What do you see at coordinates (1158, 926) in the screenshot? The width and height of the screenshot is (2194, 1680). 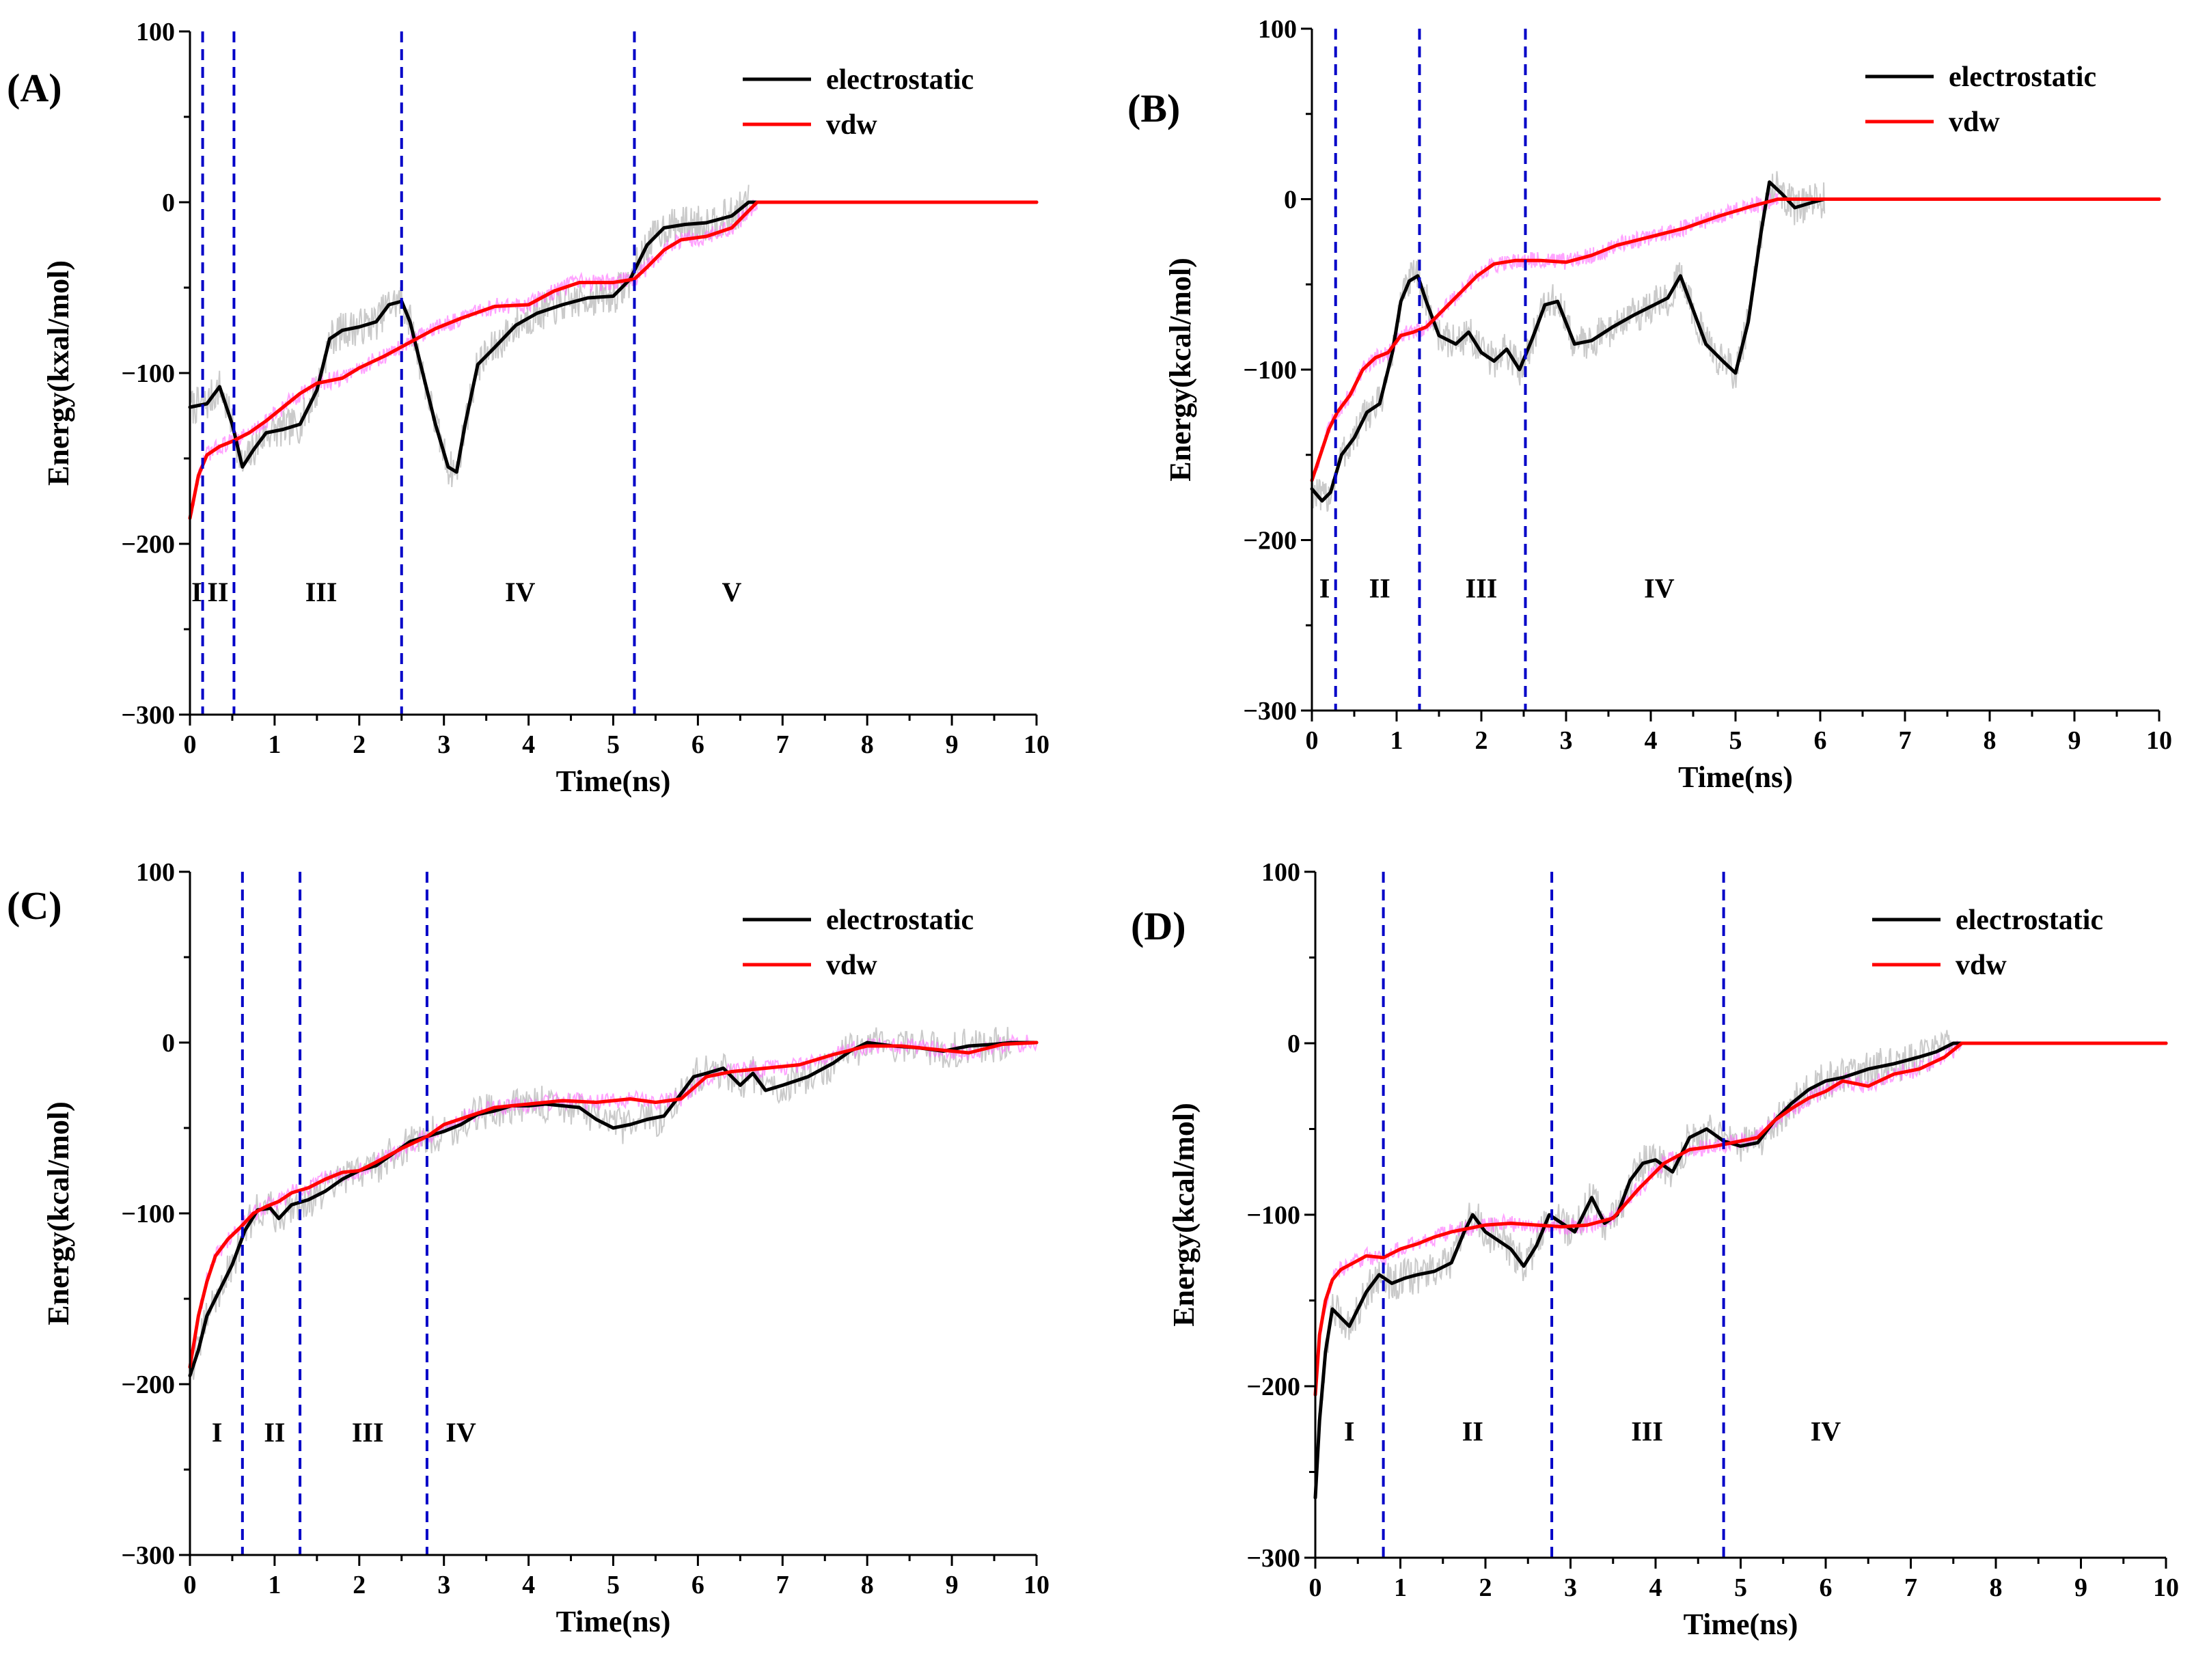 I see `panel-label: (D)` at bounding box center [1158, 926].